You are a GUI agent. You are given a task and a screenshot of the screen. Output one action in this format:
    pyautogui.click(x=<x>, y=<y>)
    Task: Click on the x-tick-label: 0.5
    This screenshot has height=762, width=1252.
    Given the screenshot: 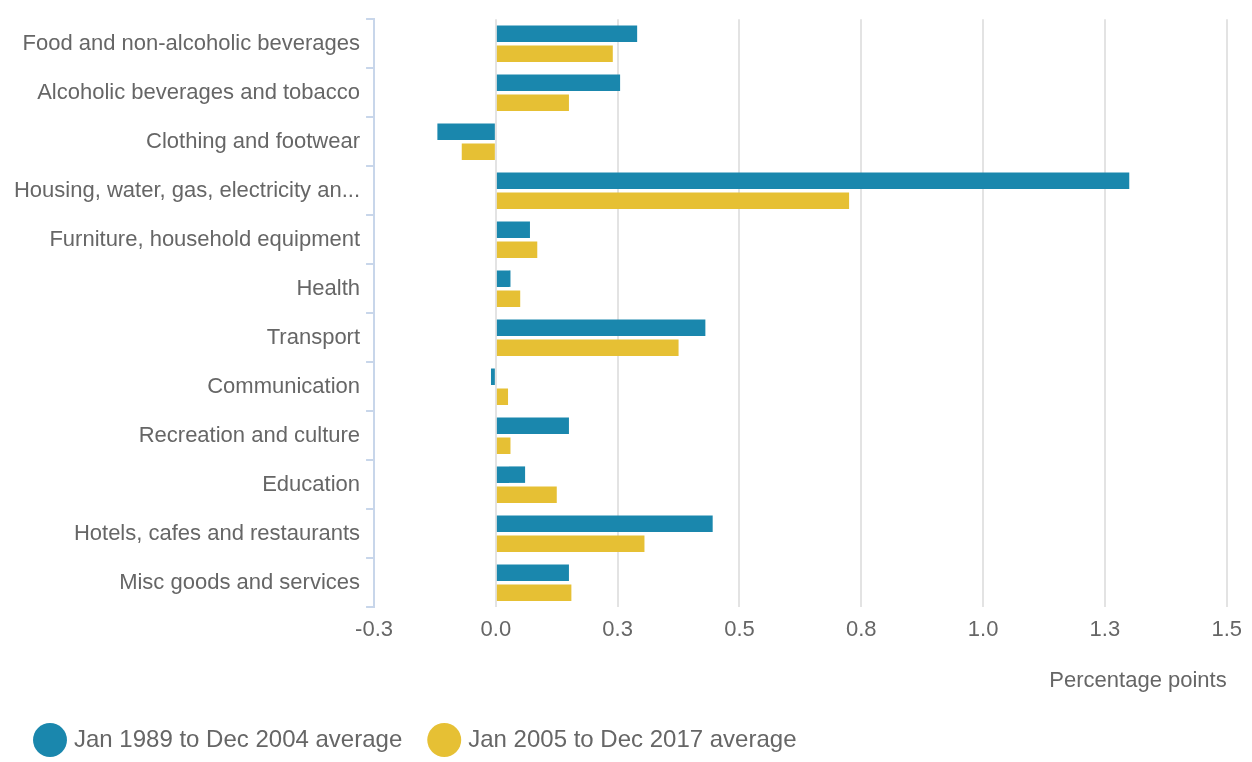 What is the action you would take?
    pyautogui.click(x=739, y=629)
    